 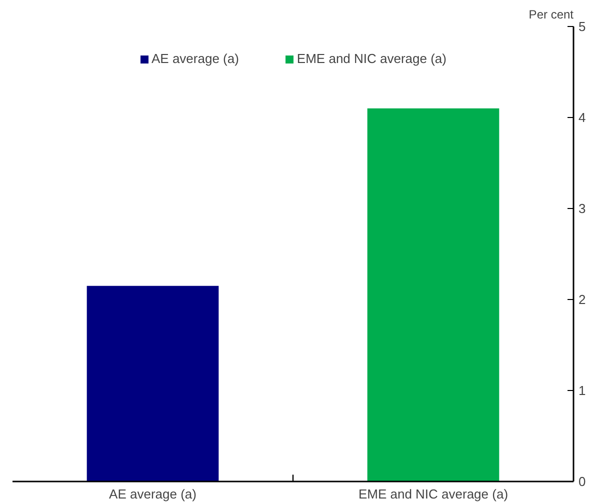 What do you see at coordinates (582, 208) in the screenshot?
I see `y-tick-label: 3` at bounding box center [582, 208].